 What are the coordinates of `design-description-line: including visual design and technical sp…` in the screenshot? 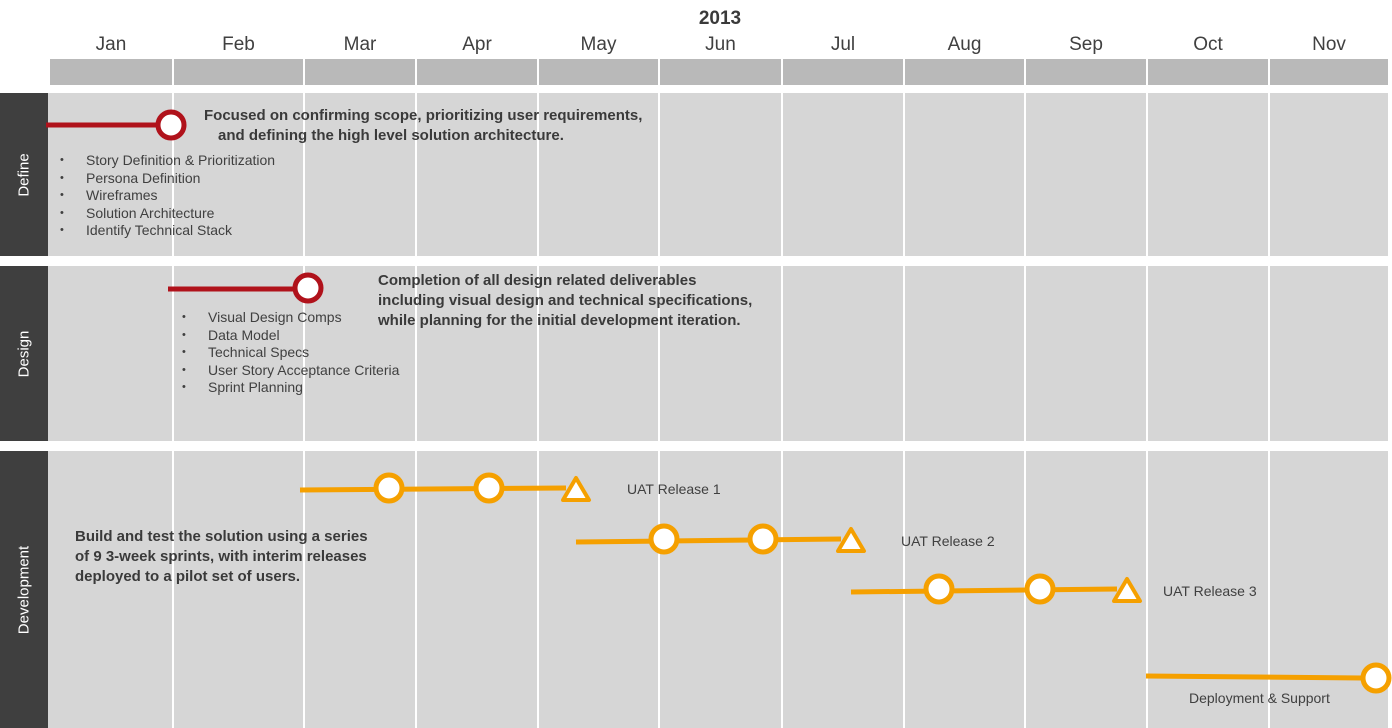 It's located at (565, 300).